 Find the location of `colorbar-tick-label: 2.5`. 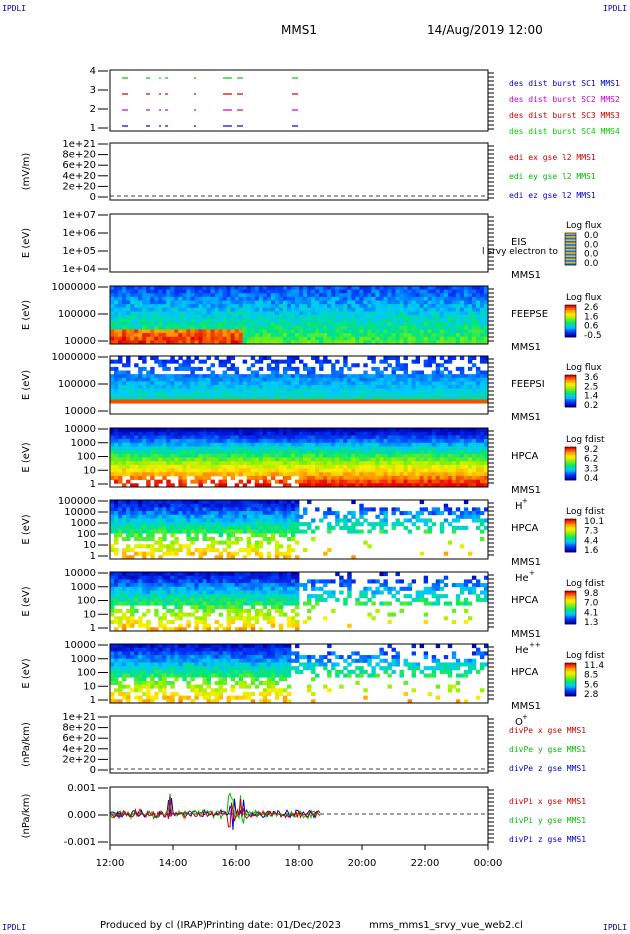

colorbar-tick-label: 2.5 is located at coordinates (591, 387).